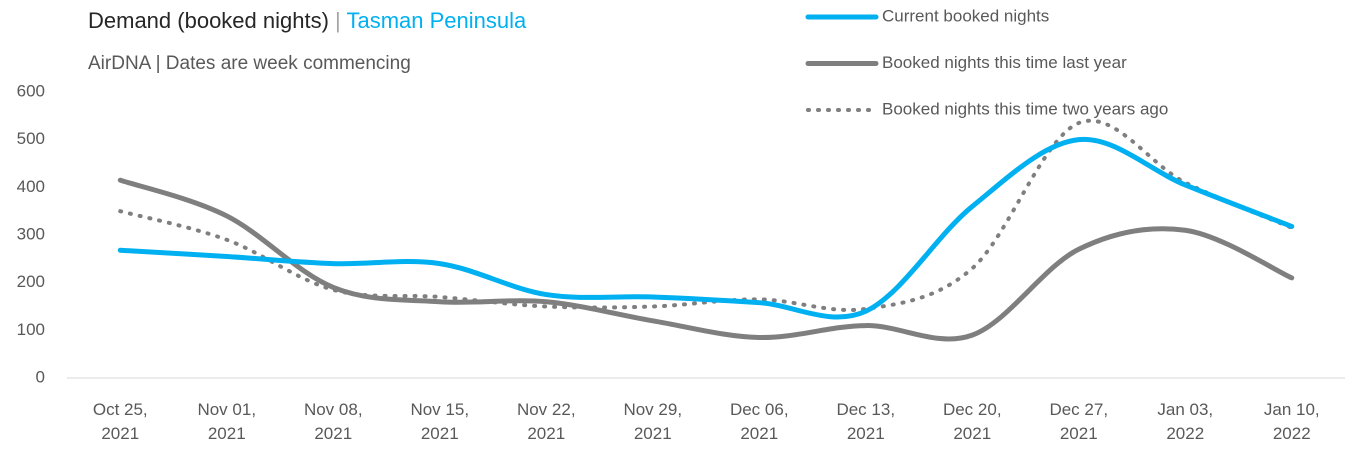  Describe the element at coordinates (866, 421) in the screenshot. I see `x-tick-label: Dec 13, 2021` at that location.